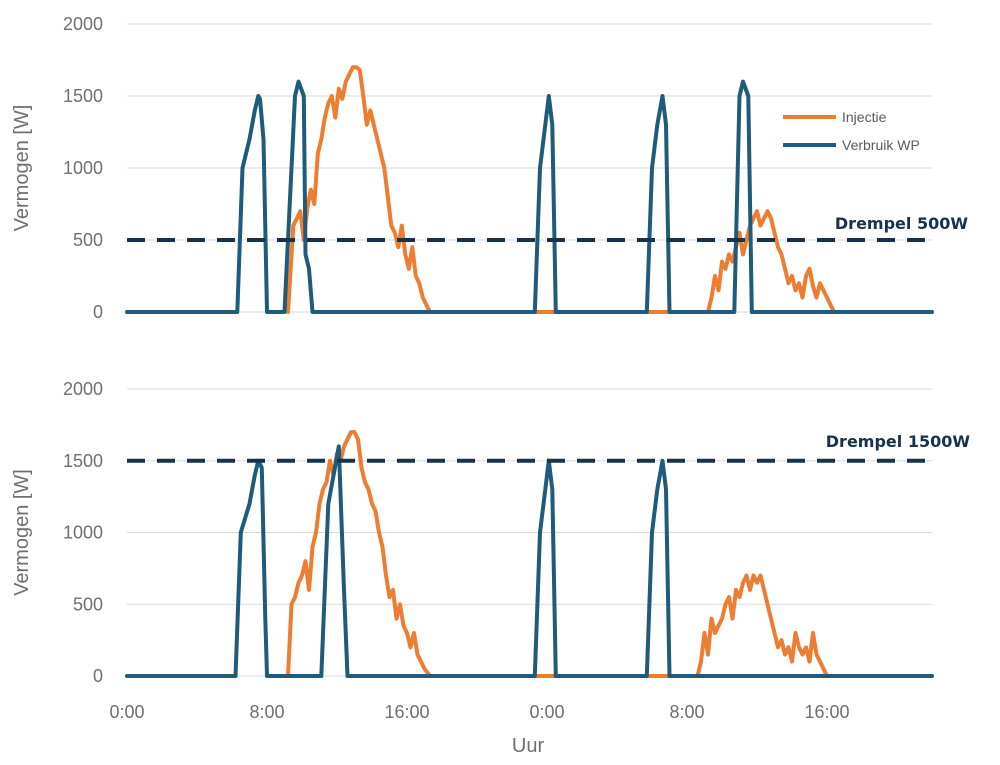 The image size is (1000, 765). I want to click on threshold-label: Drempel 500W, so click(901, 223).